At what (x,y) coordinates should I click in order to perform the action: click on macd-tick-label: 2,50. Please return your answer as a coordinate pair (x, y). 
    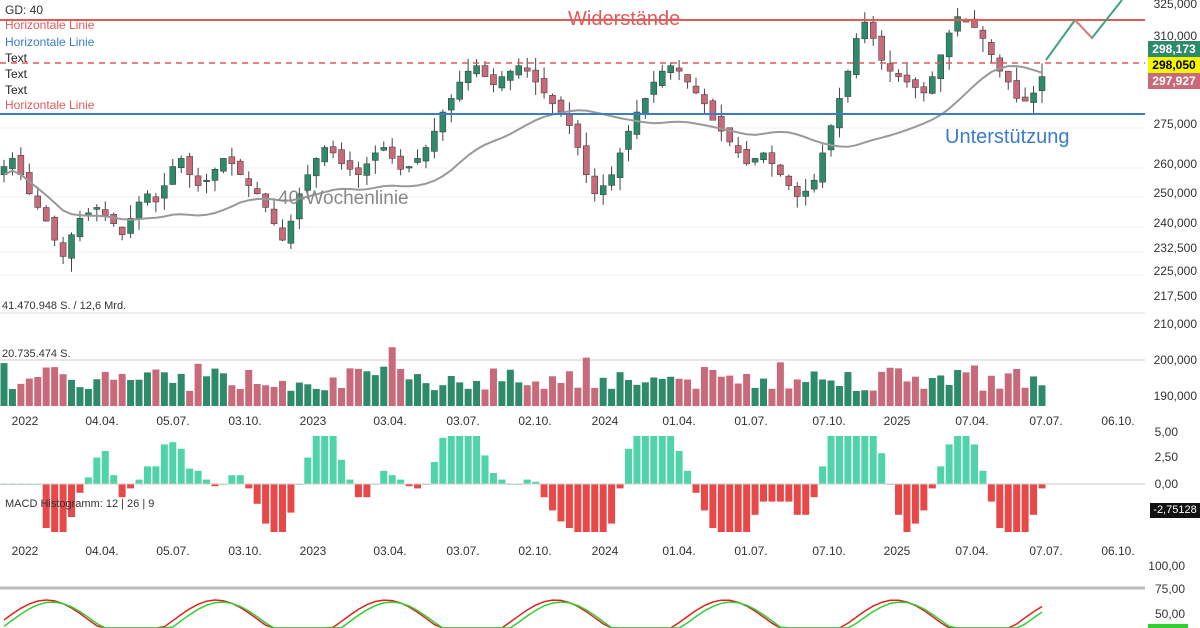
    Looking at the image, I should click on (1167, 457).